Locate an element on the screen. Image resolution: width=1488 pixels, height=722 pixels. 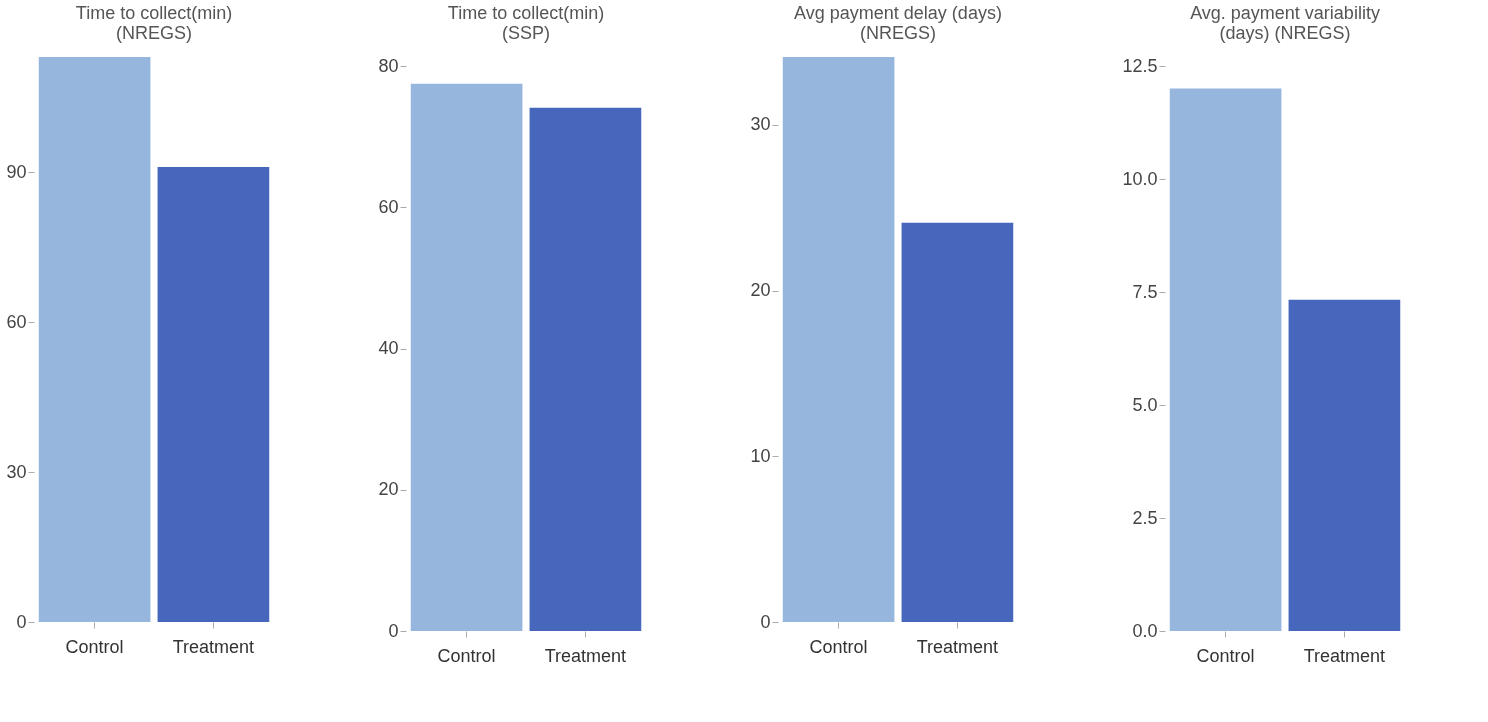
y-tick-label: 10.0 is located at coordinates (1140, 178).